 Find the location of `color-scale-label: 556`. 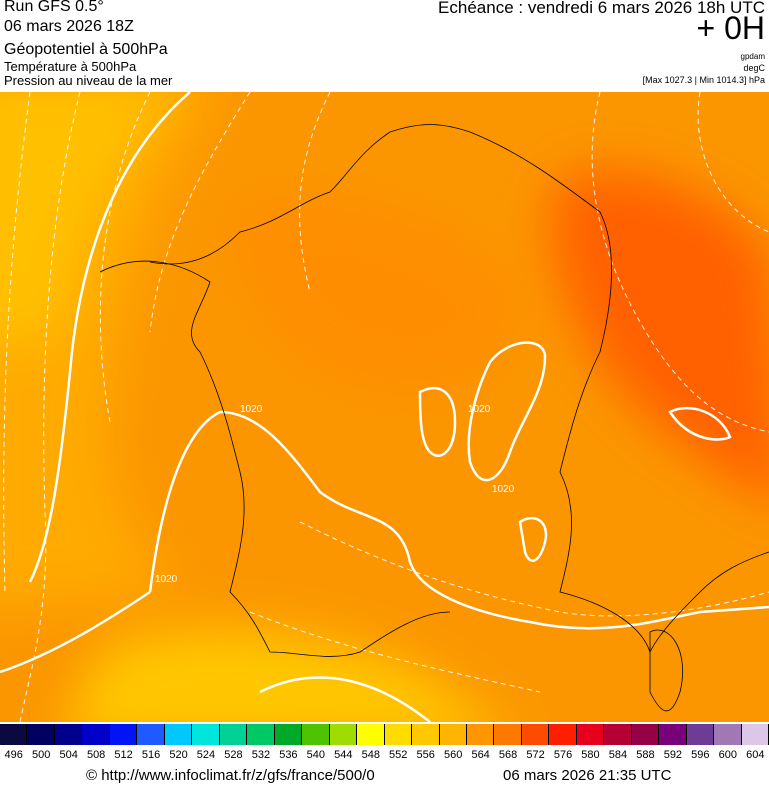

color-scale-label: 556 is located at coordinates (425, 755).